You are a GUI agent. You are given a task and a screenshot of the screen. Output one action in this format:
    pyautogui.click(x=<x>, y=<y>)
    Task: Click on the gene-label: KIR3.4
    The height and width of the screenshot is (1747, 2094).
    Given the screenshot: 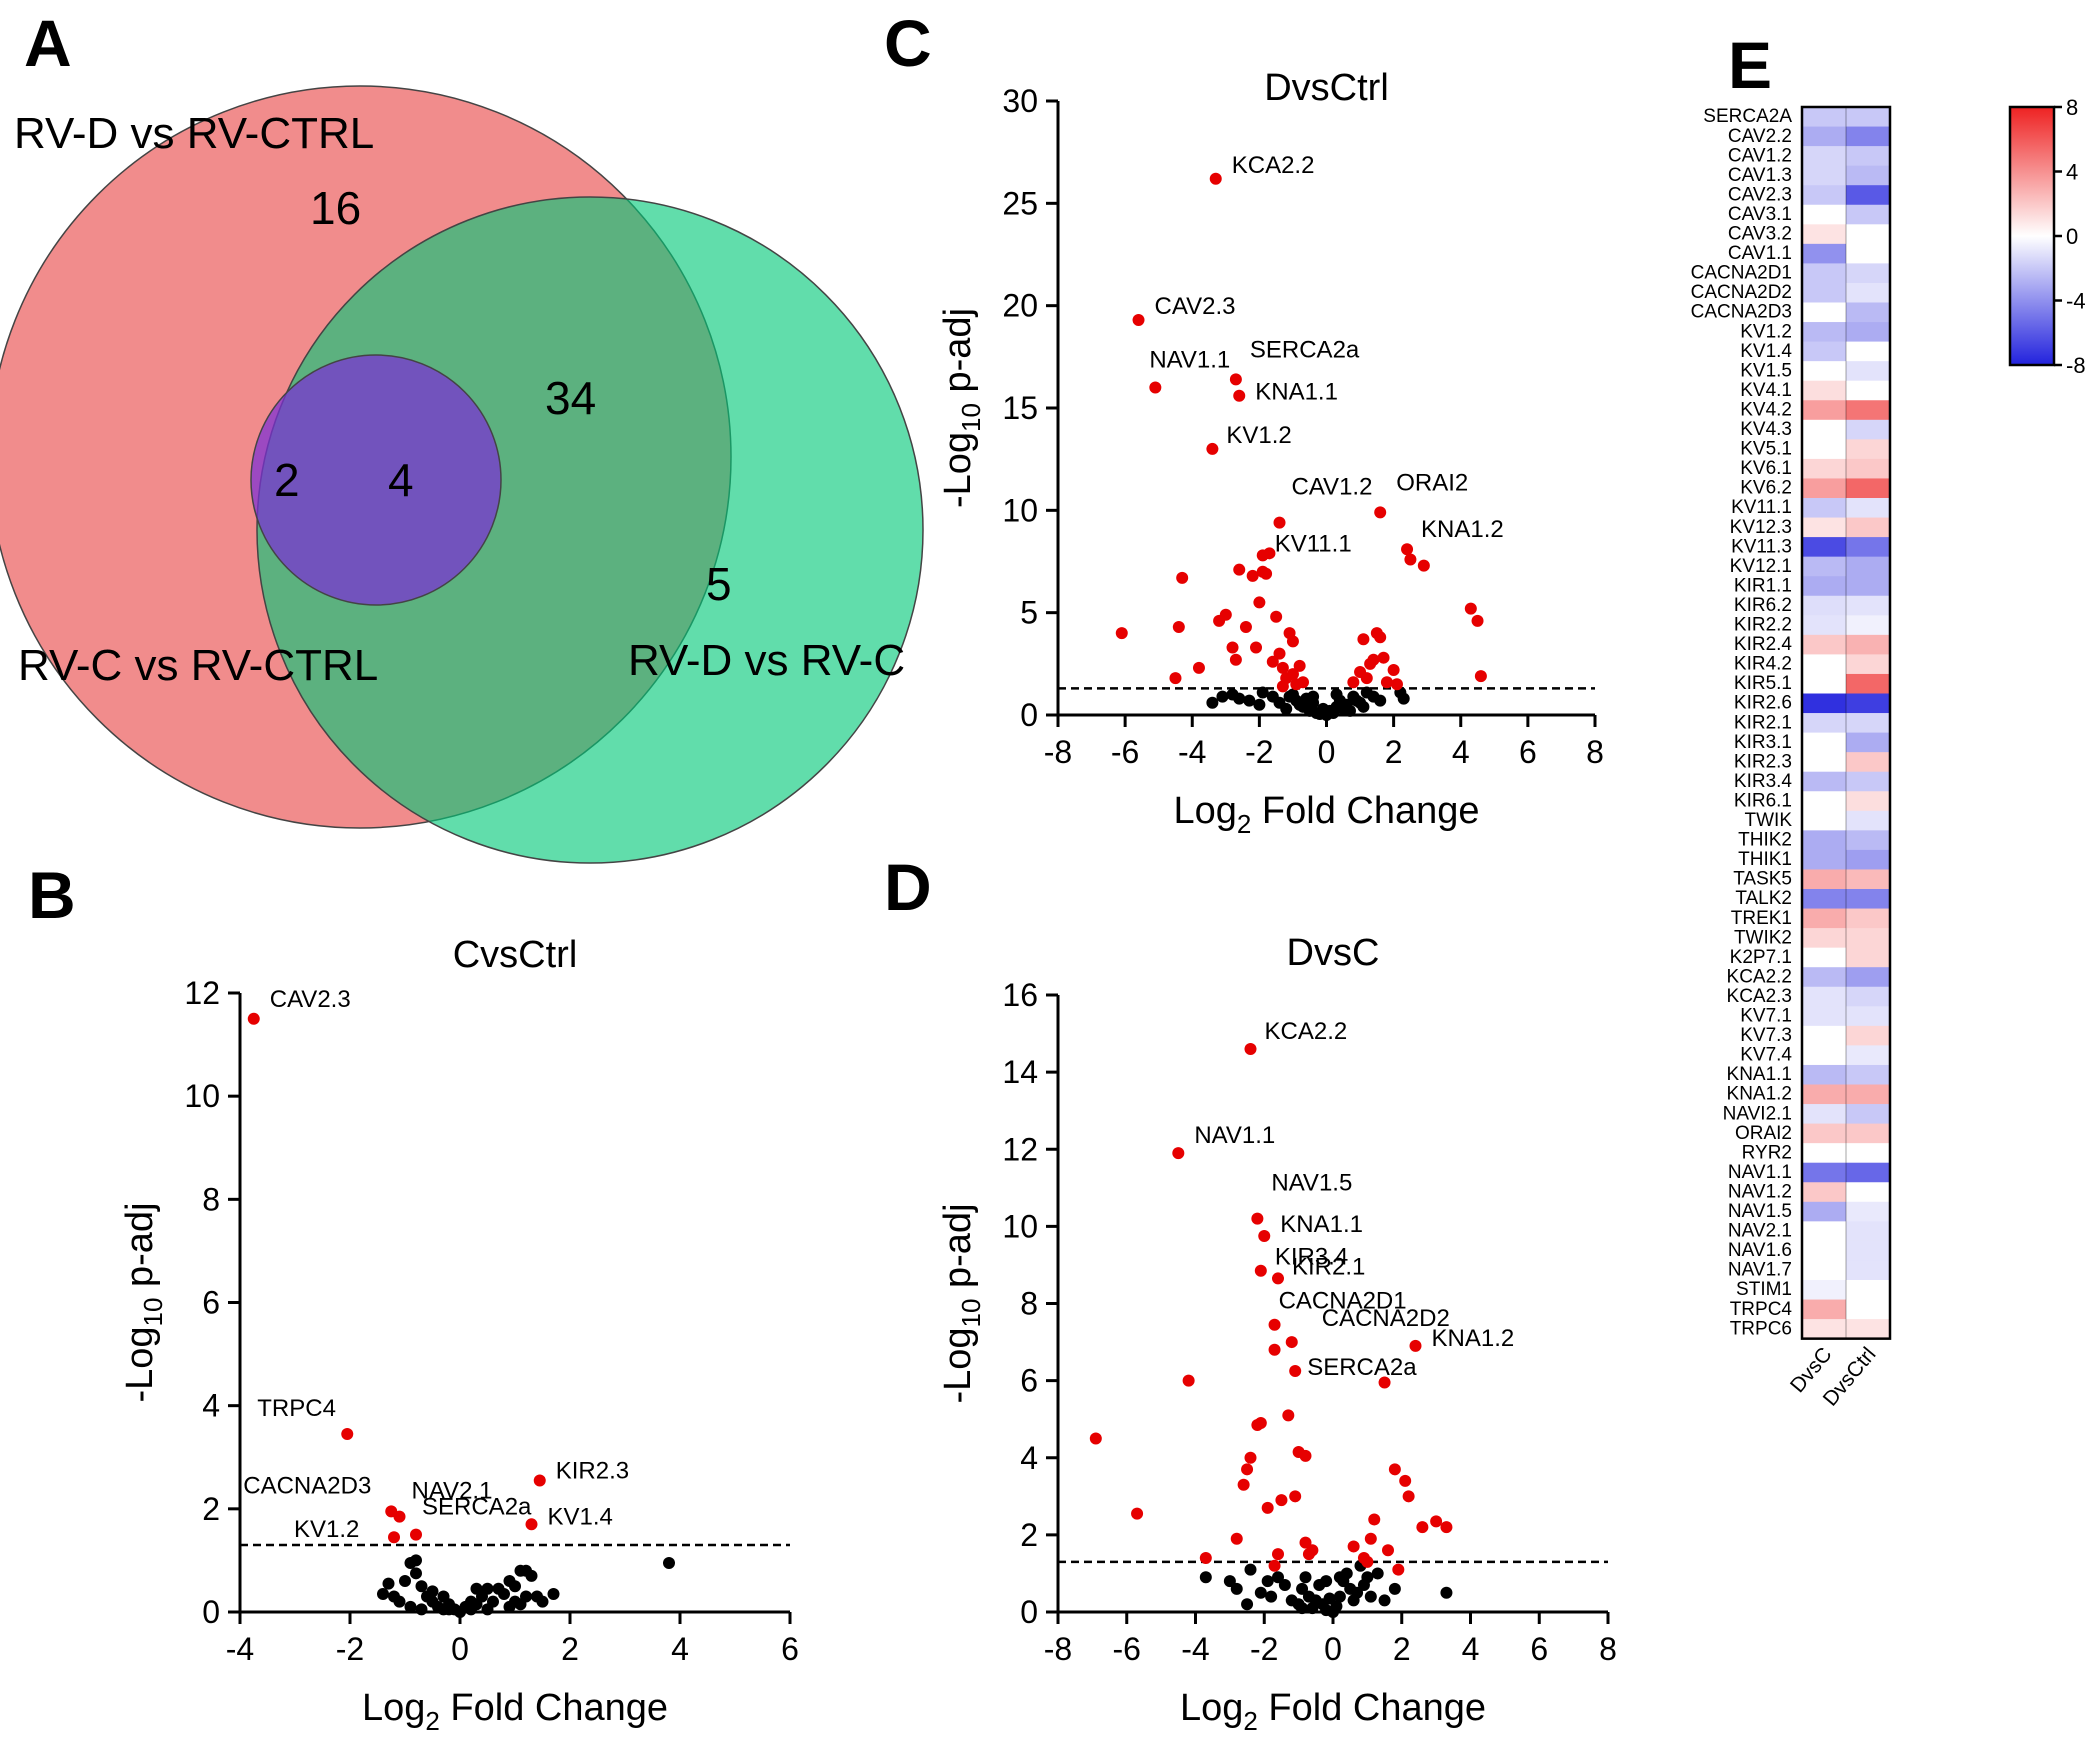 What is the action you would take?
    pyautogui.click(x=1311, y=1257)
    